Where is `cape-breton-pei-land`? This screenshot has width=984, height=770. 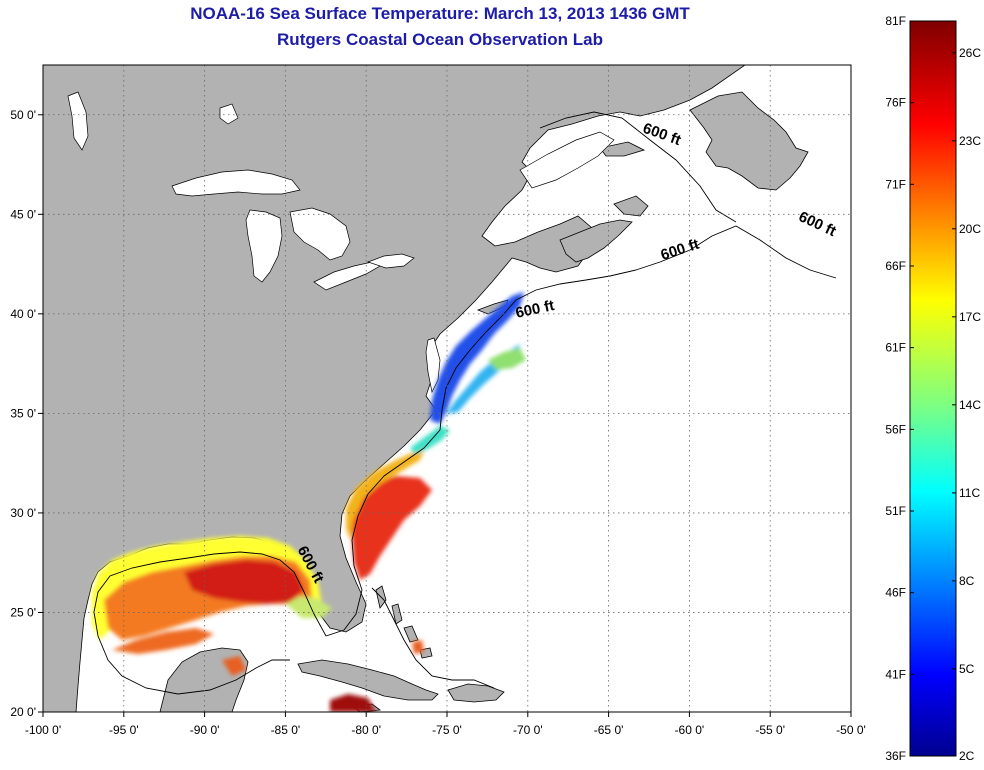
cape-breton-pei-land is located at coordinates (631, 206).